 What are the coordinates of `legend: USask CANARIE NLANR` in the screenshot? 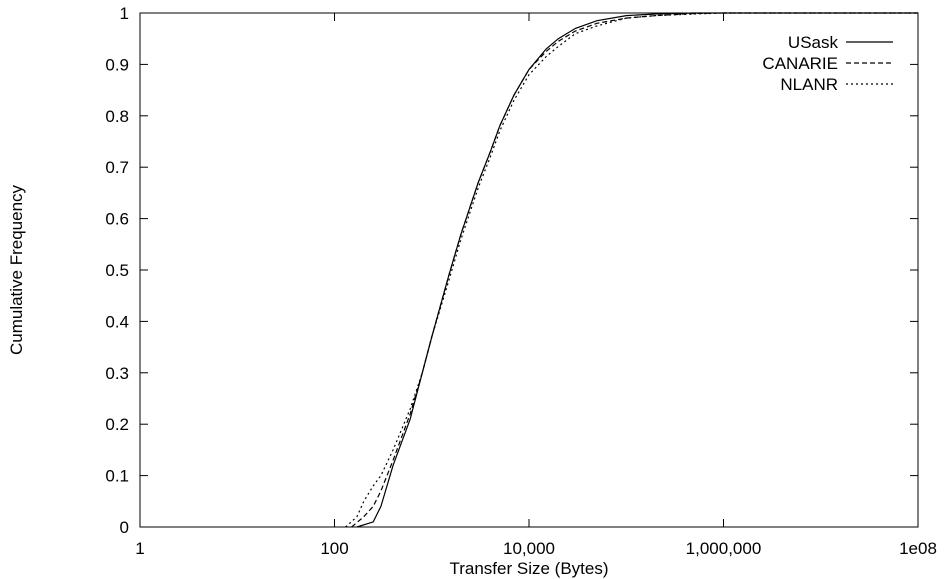 It's located at (827, 63).